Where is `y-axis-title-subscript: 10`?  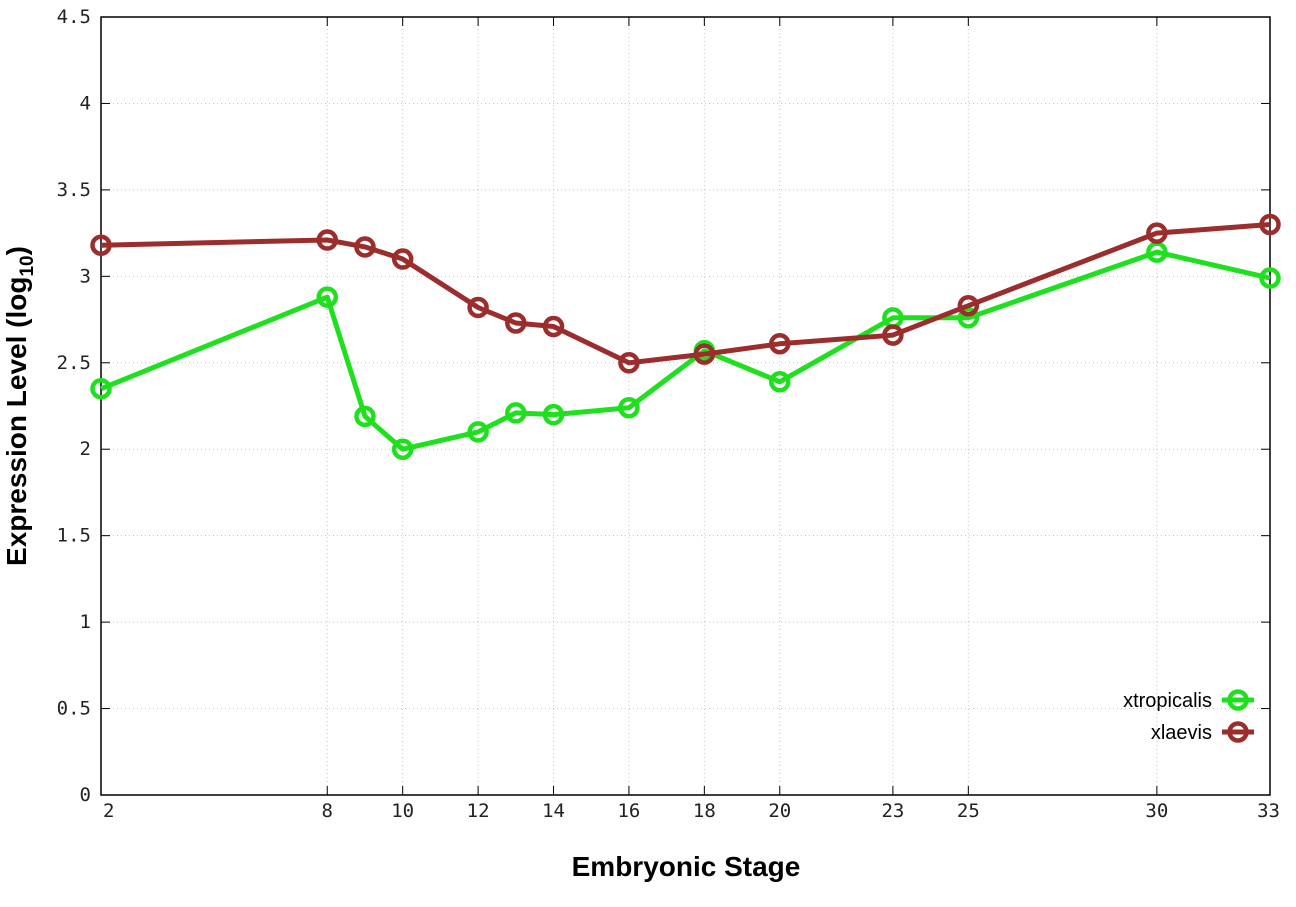 y-axis-title-subscript: 10 is located at coordinates (27, 265).